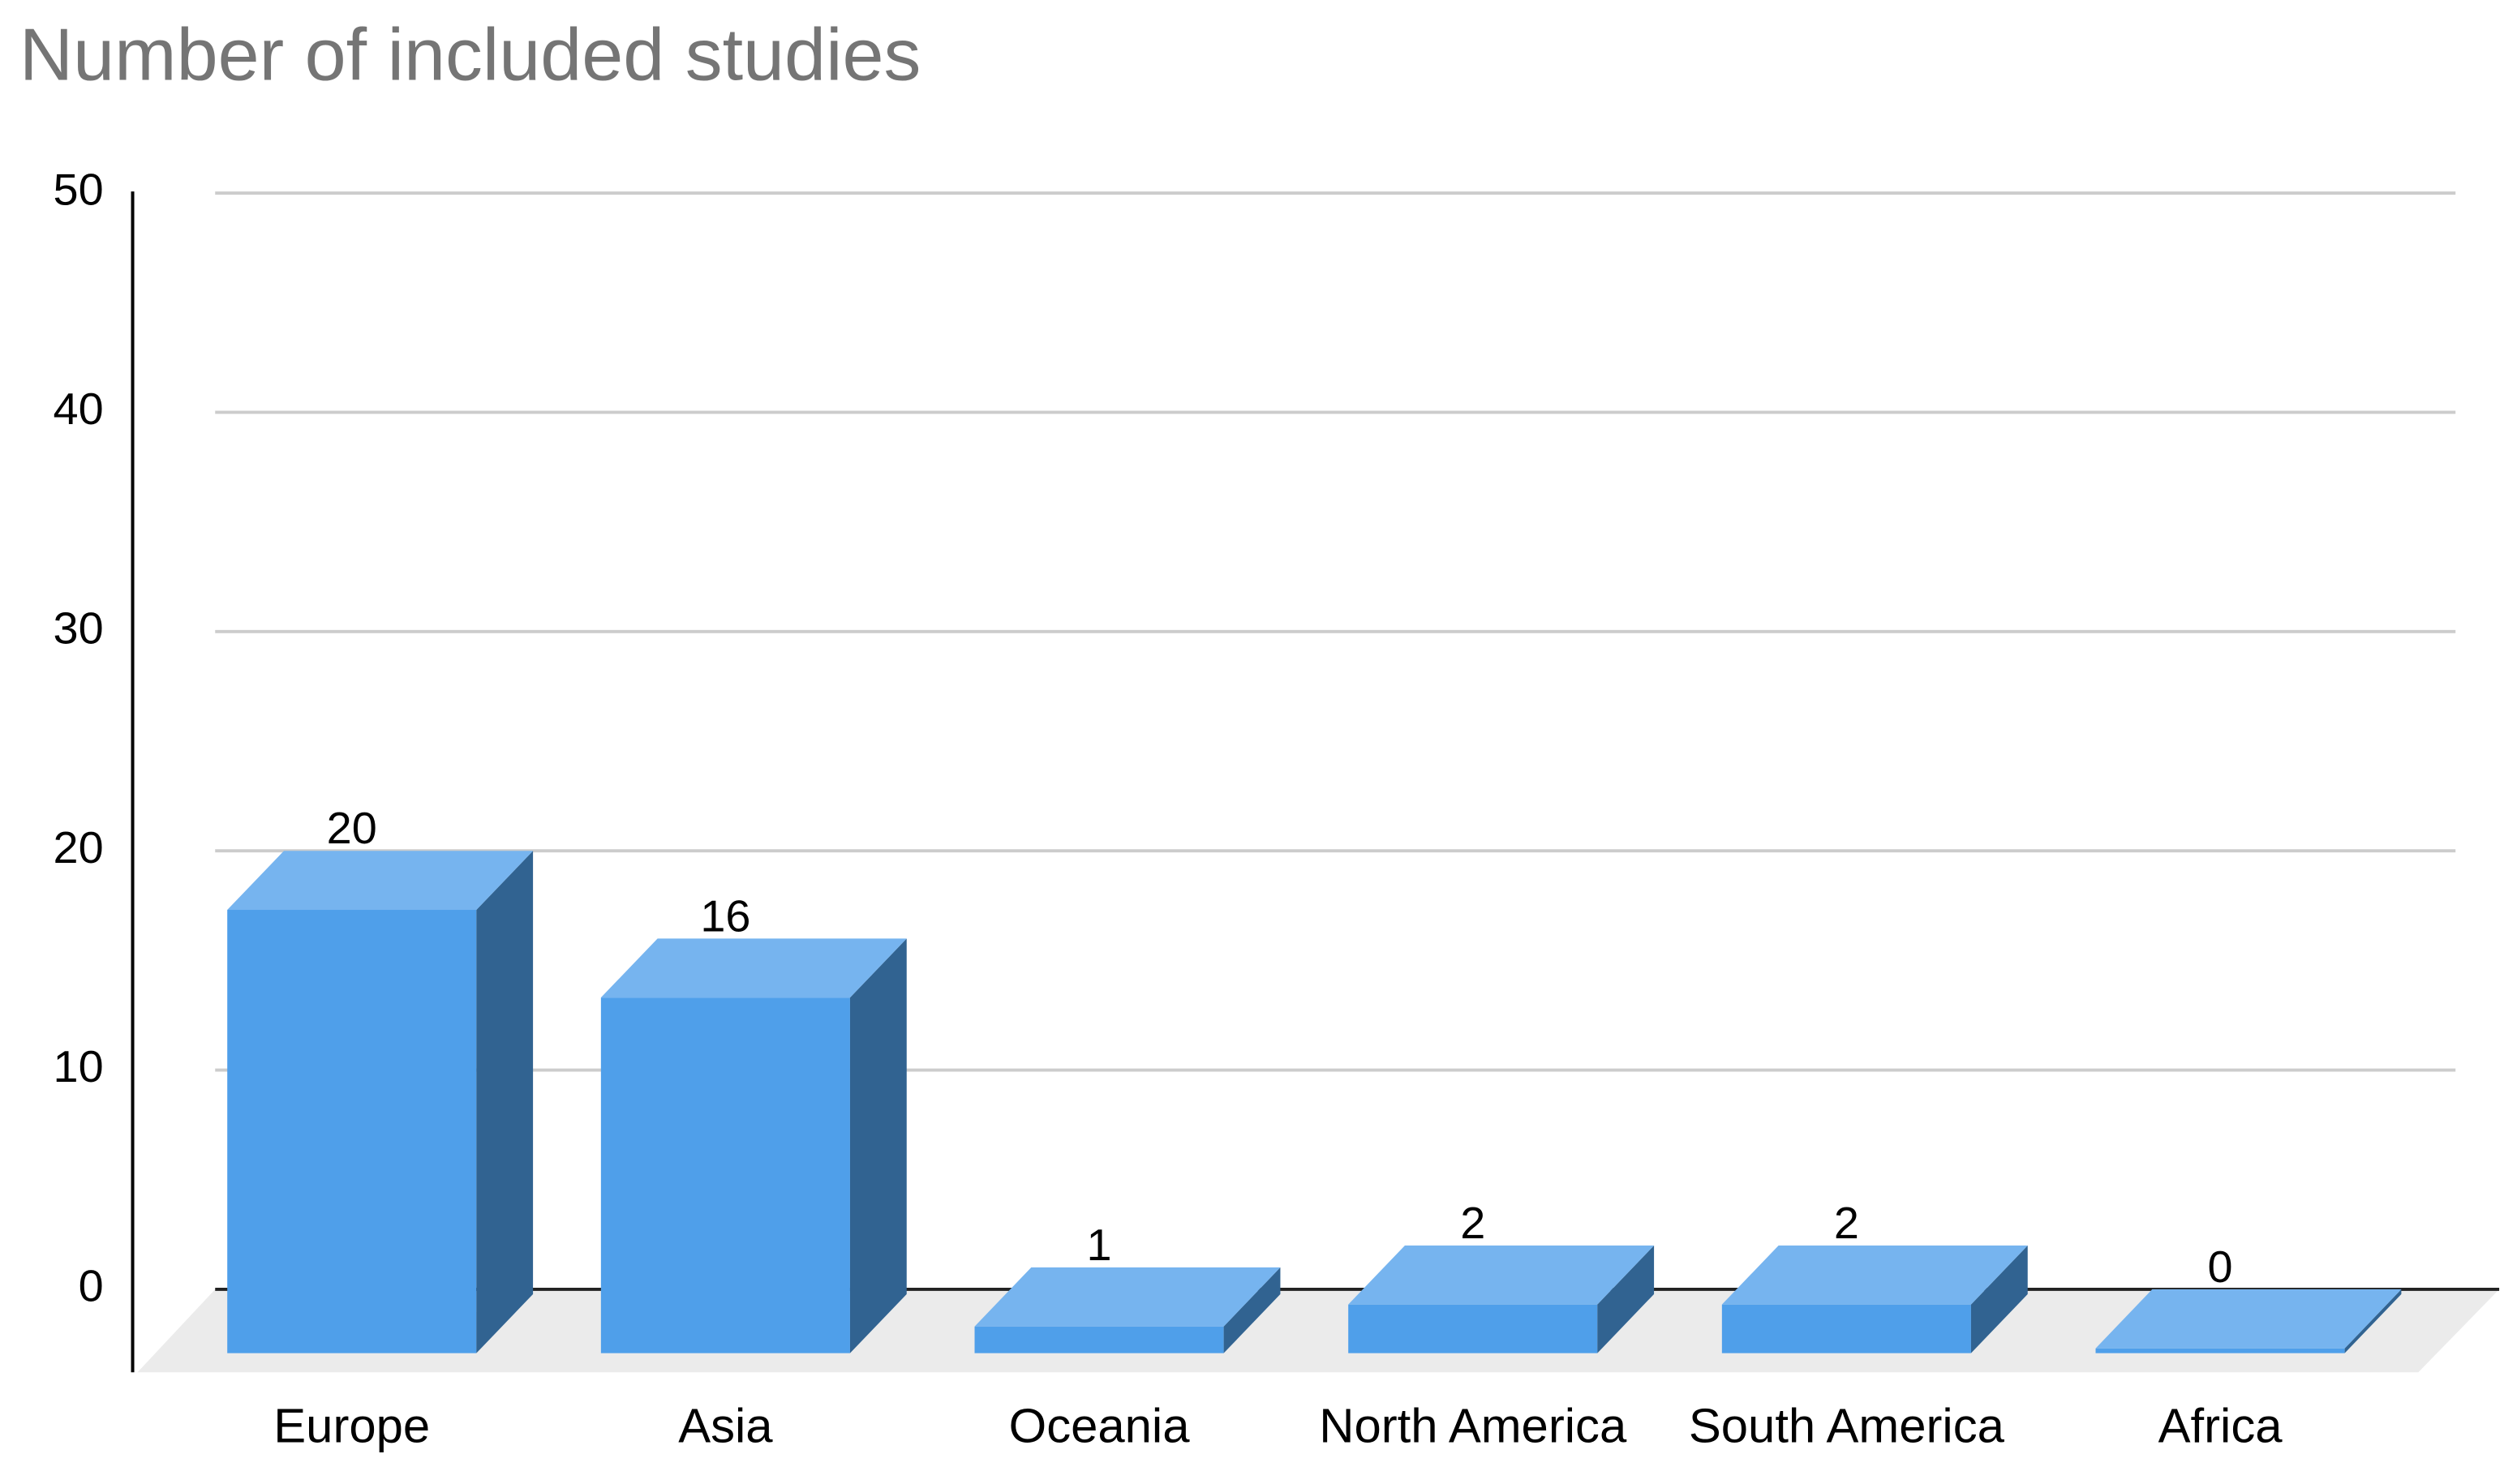 This screenshot has height=1484, width=2517. What do you see at coordinates (1473, 1426) in the screenshot?
I see `x-tick-label: North America` at bounding box center [1473, 1426].